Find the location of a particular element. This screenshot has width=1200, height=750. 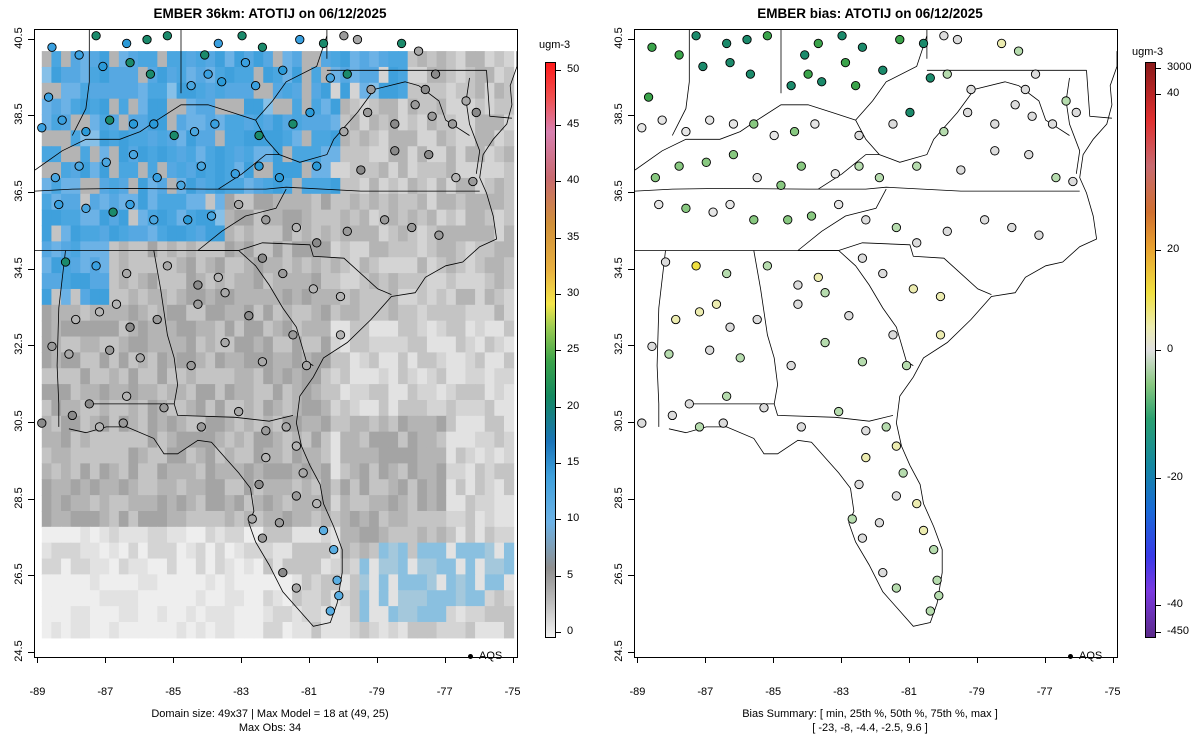

left-colorbar-tick-label: 35 is located at coordinates (573, 237).